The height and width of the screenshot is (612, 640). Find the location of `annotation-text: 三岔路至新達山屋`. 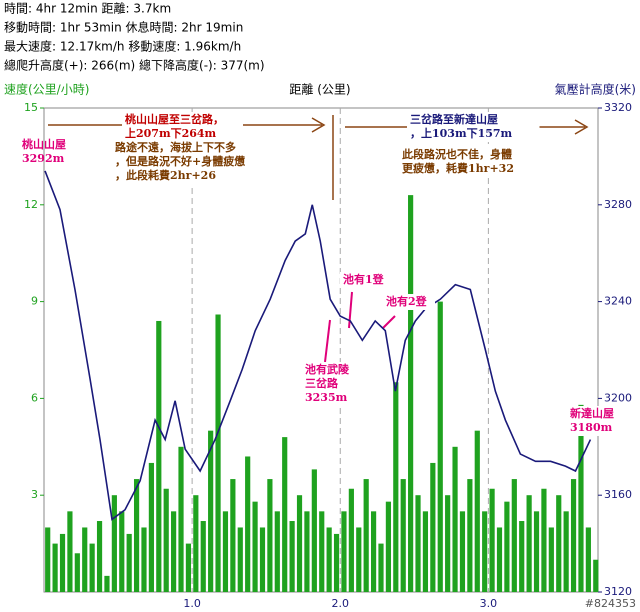

annotation-text: 三岔路至新達山屋 is located at coordinates (454, 119).